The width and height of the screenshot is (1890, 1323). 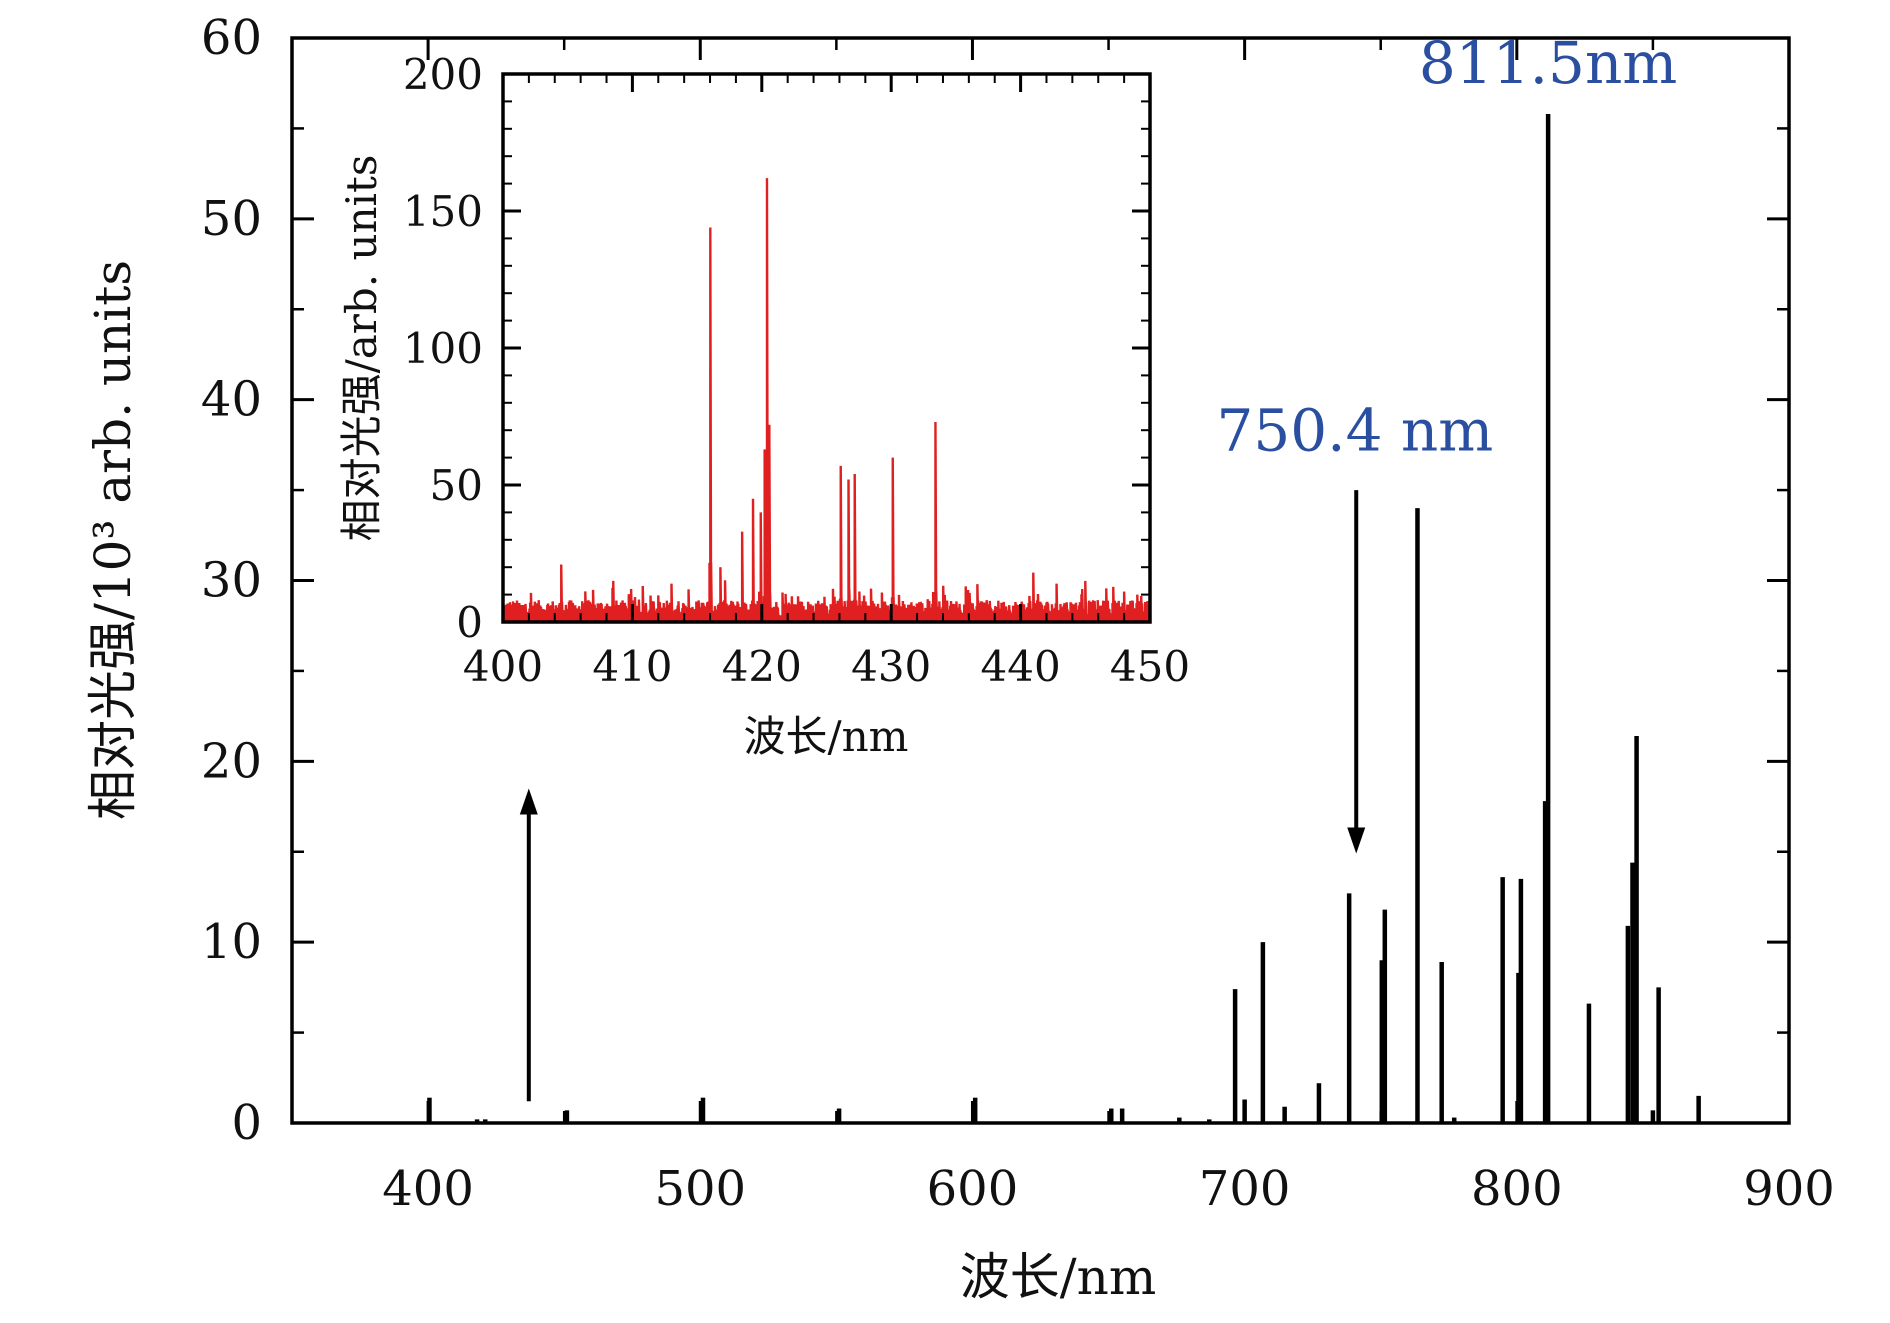 I want to click on inset-spectrum-line, so click(x=826, y=400).